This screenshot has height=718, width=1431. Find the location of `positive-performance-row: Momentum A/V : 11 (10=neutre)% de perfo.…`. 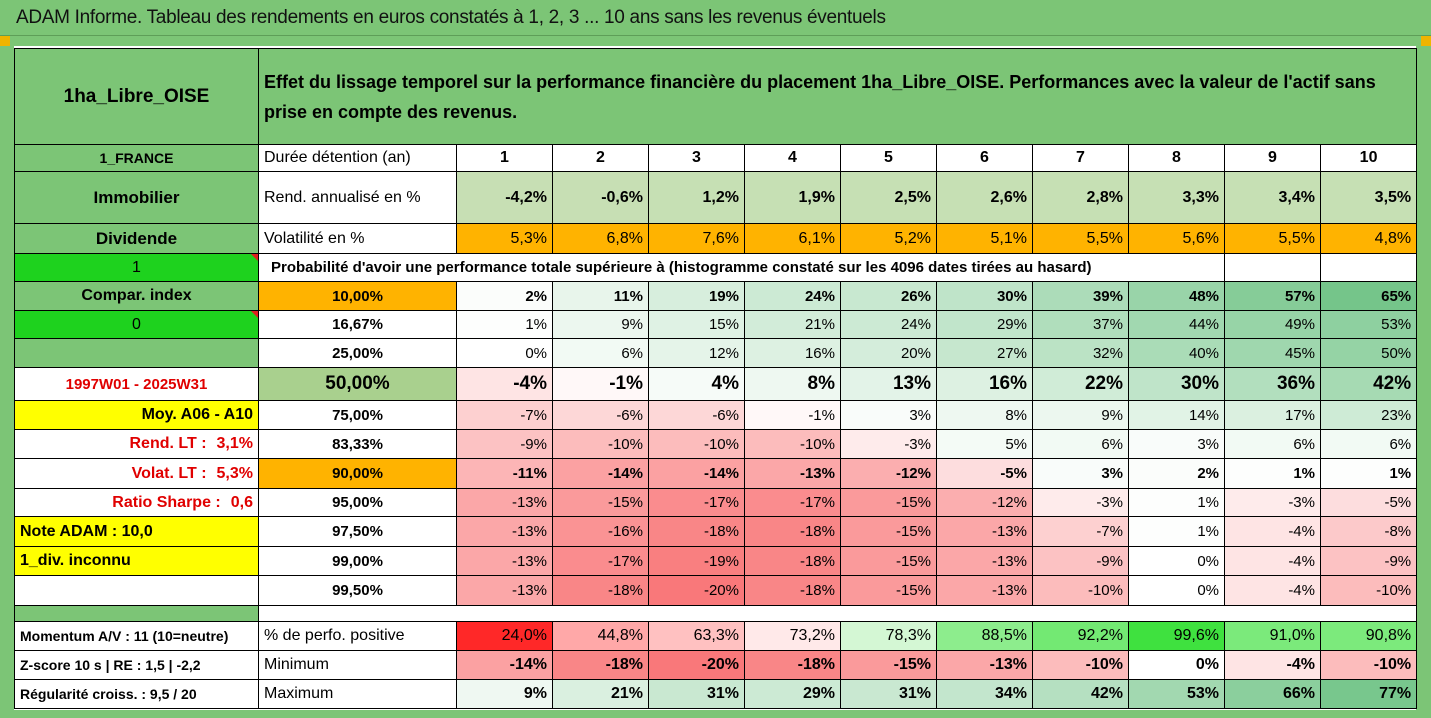

positive-performance-row: Momentum A/V : 11 (10=neutre)% de perfo.… is located at coordinates (716, 636).